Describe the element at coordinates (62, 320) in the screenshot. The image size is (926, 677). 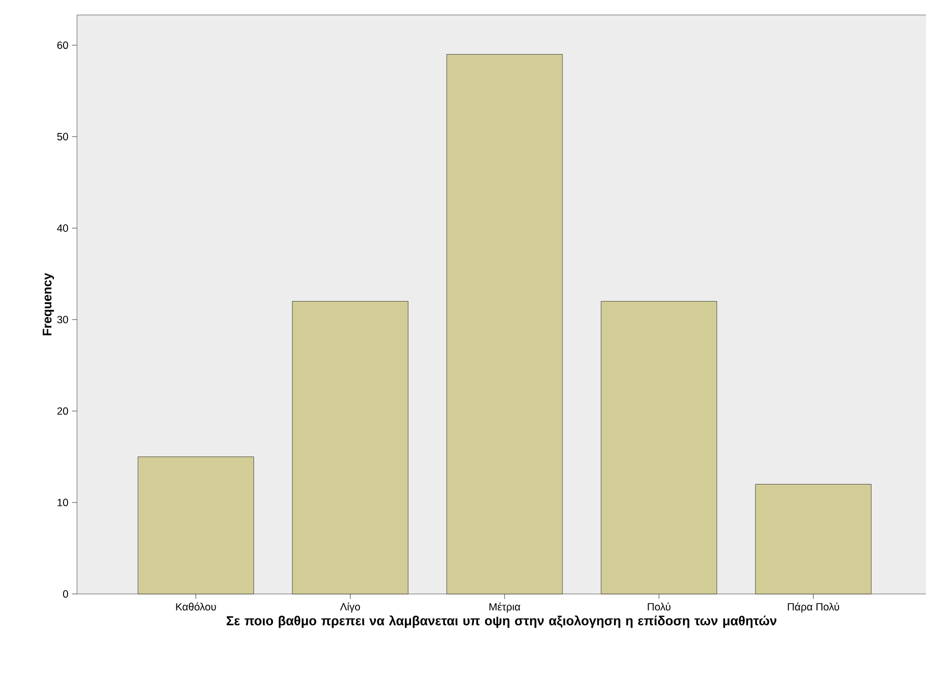
I see `y-tick-label: 30` at that location.